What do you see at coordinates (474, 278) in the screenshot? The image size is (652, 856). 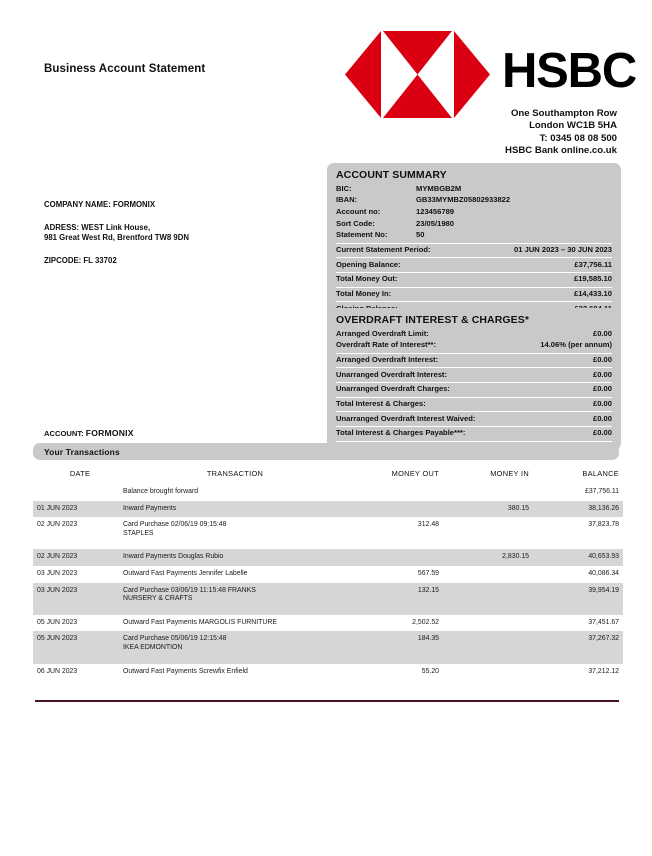 I see `summary-total-row: Total Money Out: £19,585.10` at bounding box center [474, 278].